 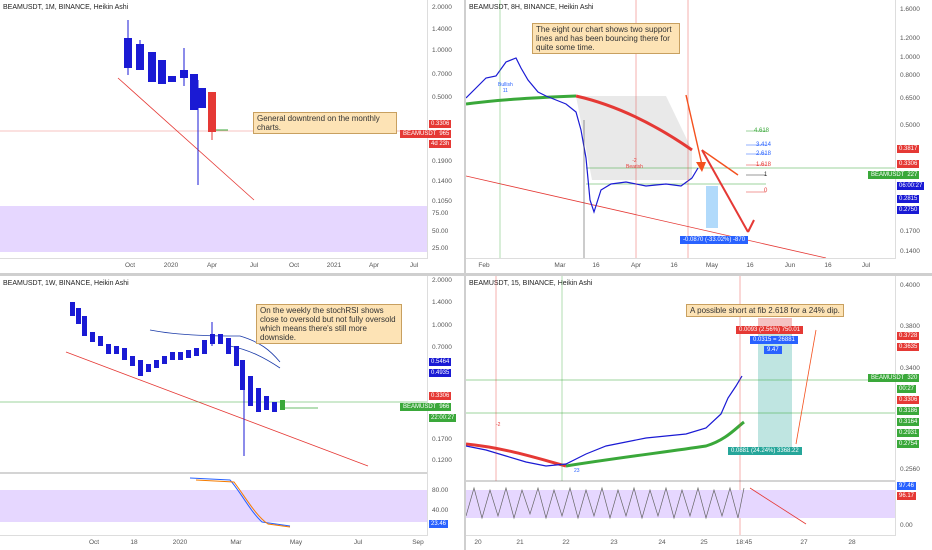 What do you see at coordinates (766, 191) in the screenshot?
I see `fib-label-0: 0` at bounding box center [766, 191].